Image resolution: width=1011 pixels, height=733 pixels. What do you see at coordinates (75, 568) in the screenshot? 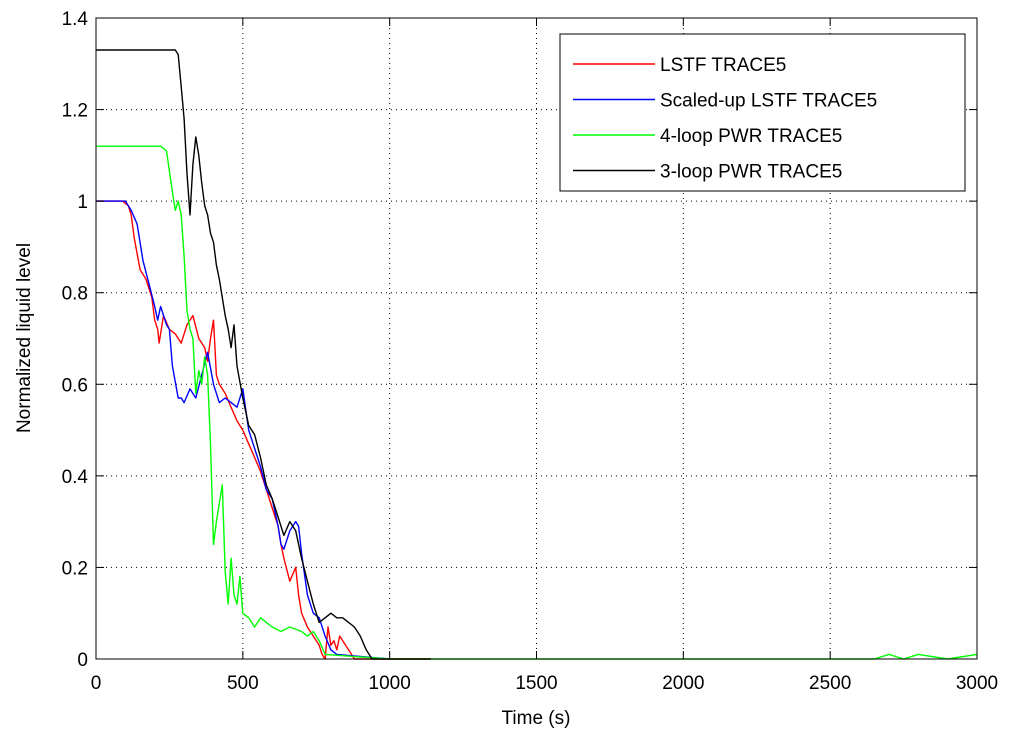
I see `y-tick-label: 0.2` at bounding box center [75, 568].